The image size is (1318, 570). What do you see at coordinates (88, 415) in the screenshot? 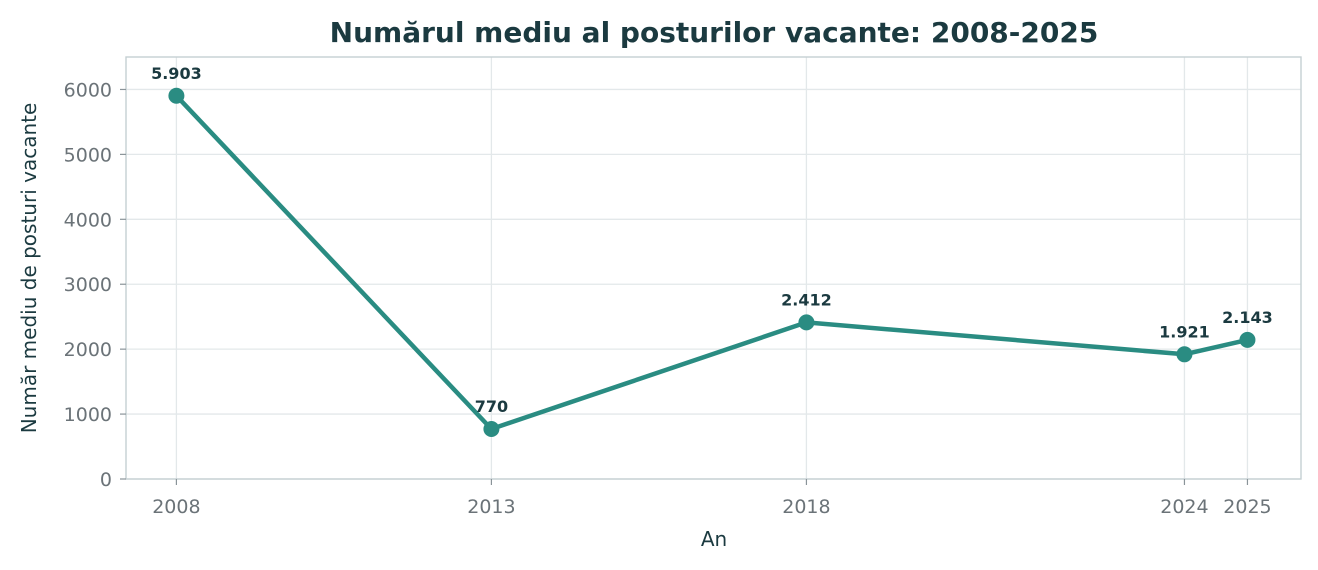
I see `y-tick-label: 1000` at bounding box center [88, 415].